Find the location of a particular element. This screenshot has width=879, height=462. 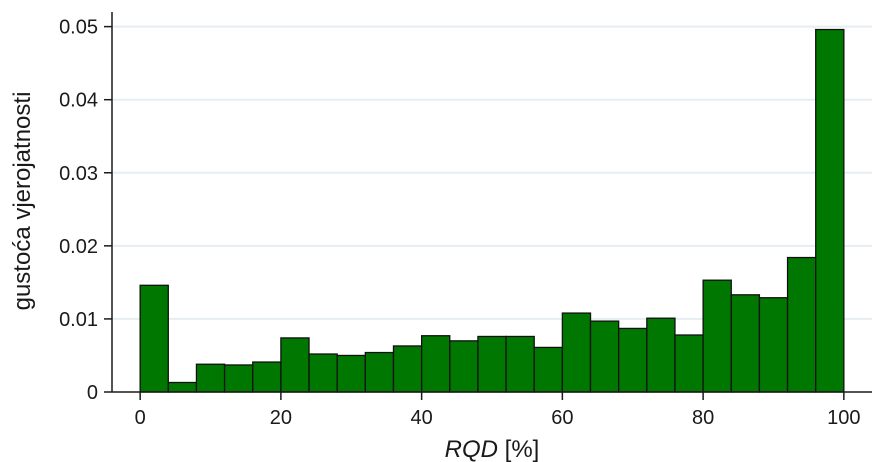

y-tick-label: 0.01 is located at coordinates (78, 320).